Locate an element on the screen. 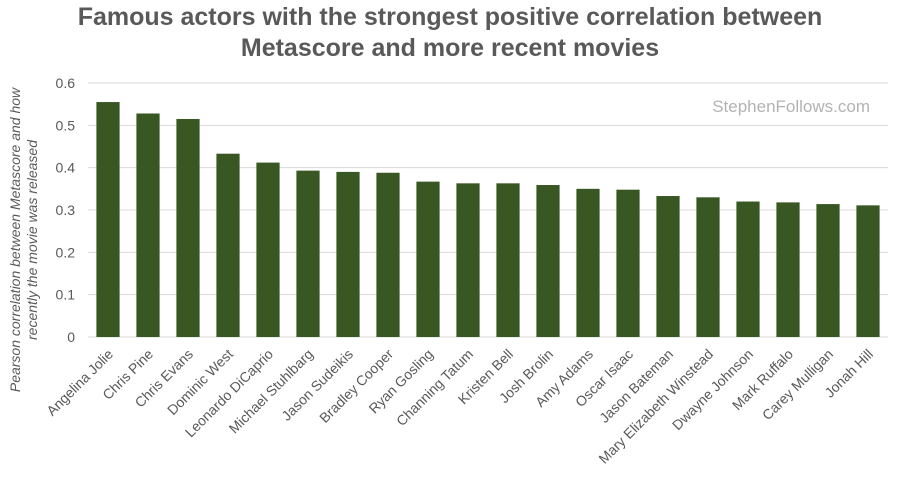 This screenshot has height=491, width=900. y-axis-ticks: 0 0.1 0.2 0.3 0.4 0.5 0.6 is located at coordinates (66, 210).